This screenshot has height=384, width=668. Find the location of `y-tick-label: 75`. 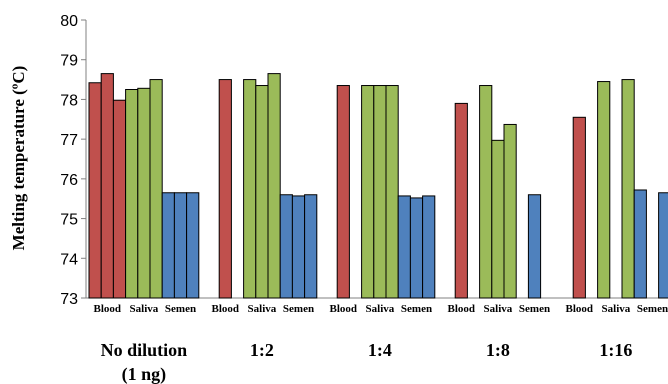

y-tick-label: 75 is located at coordinates (69, 220).